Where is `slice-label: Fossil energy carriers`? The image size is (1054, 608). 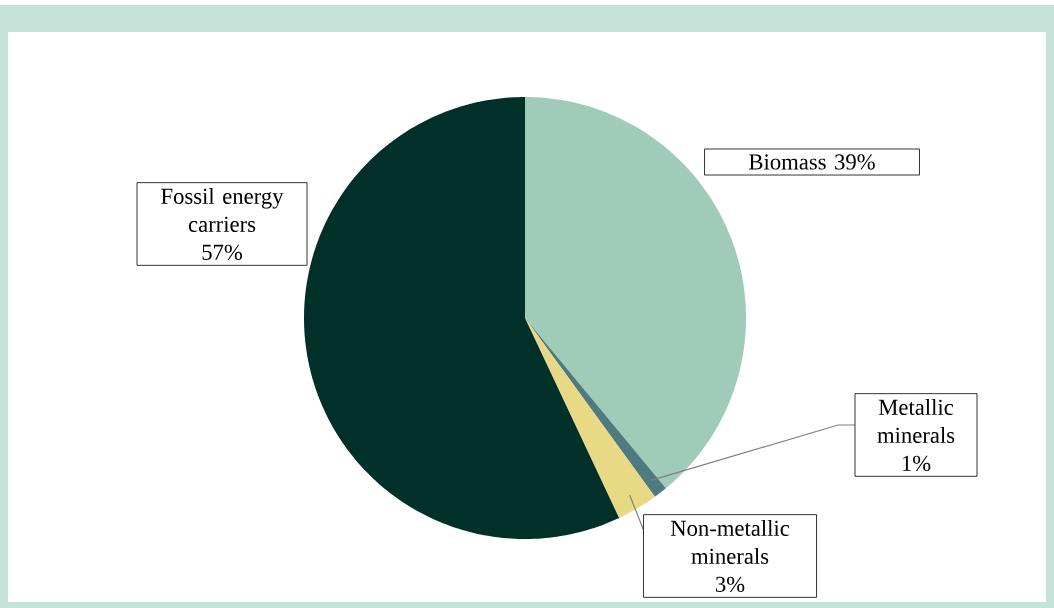 slice-label: Fossil energy carriers is located at coordinates (222, 209).